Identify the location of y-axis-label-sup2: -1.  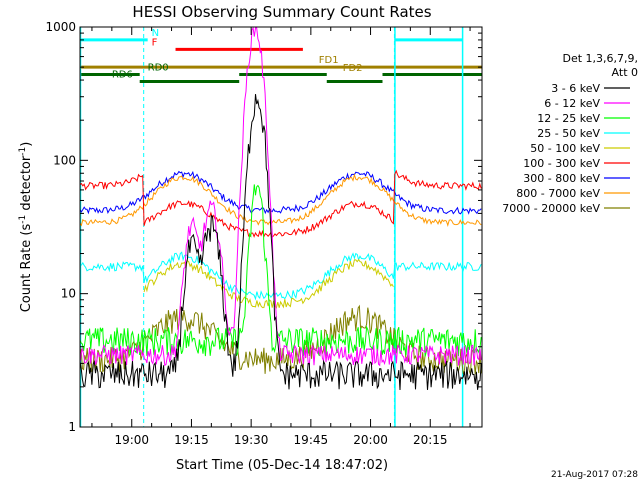
(23, 151).